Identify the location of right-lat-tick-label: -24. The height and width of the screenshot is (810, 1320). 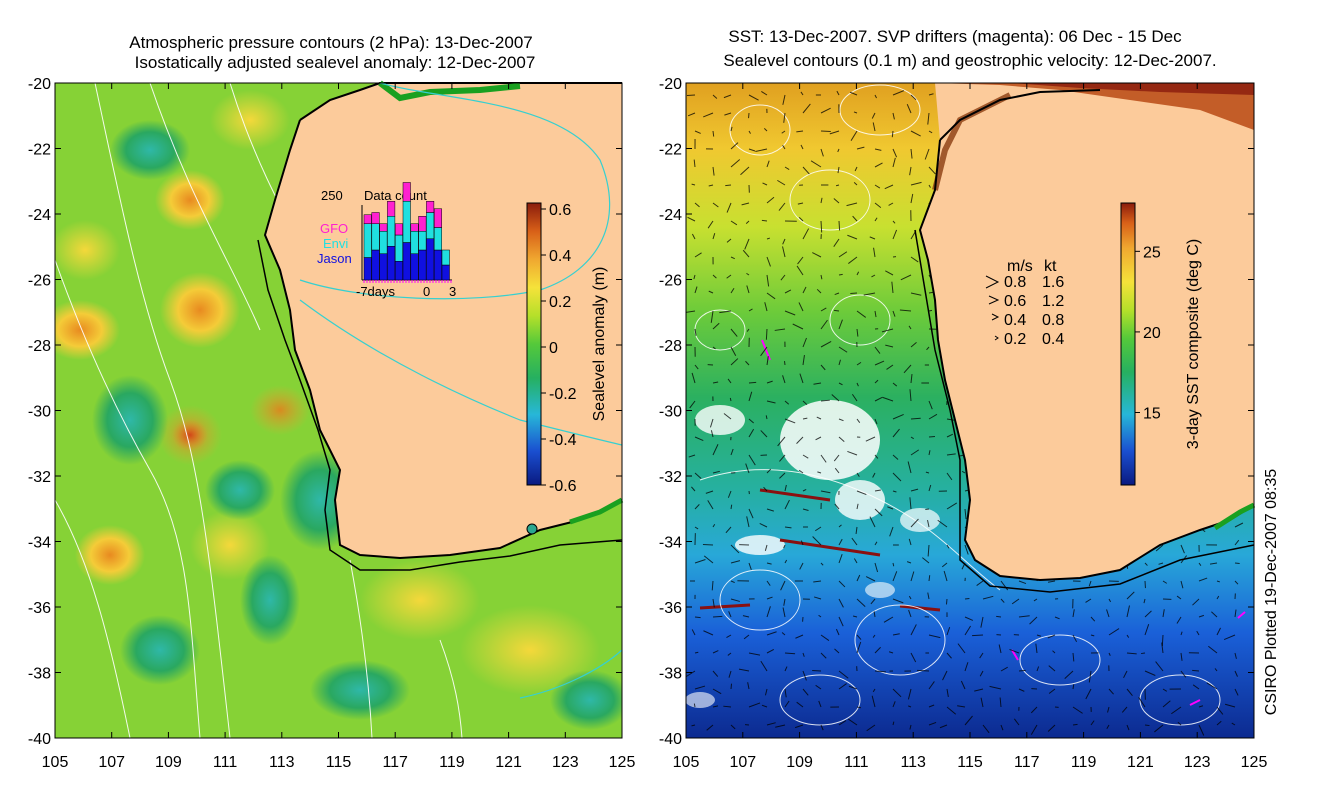
(670, 215).